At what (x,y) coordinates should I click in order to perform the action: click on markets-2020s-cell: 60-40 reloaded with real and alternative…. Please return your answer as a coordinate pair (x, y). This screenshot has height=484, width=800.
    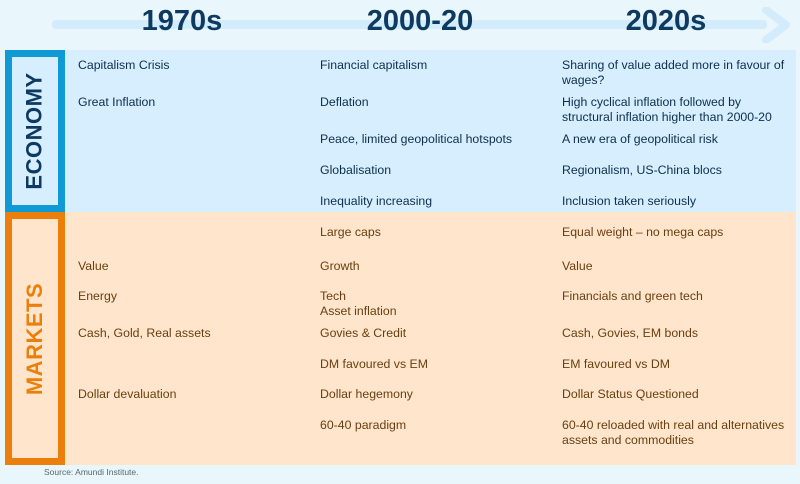
    Looking at the image, I should click on (673, 432).